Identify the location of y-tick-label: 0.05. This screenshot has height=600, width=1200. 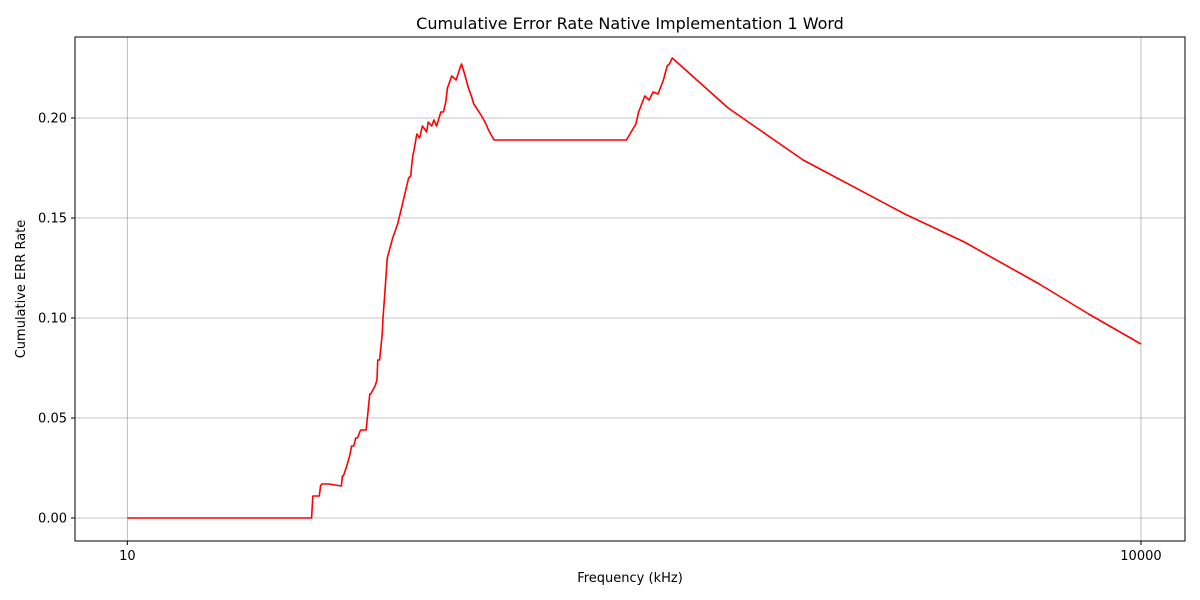
(52, 419).